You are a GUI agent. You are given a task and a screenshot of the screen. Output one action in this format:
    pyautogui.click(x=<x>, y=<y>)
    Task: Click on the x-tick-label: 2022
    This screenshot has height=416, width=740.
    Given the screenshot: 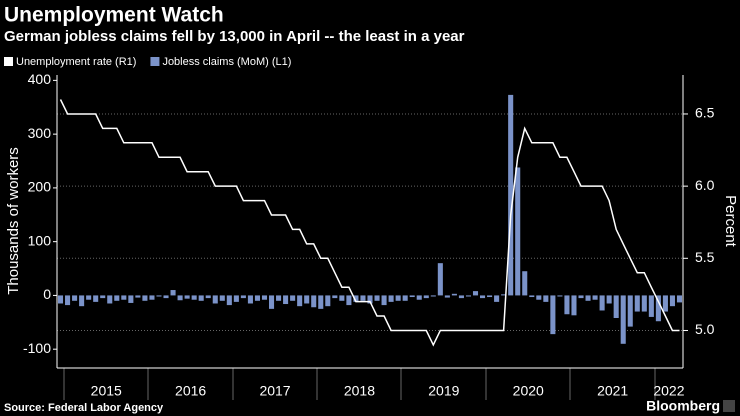 What is the action you would take?
    pyautogui.click(x=668, y=391)
    